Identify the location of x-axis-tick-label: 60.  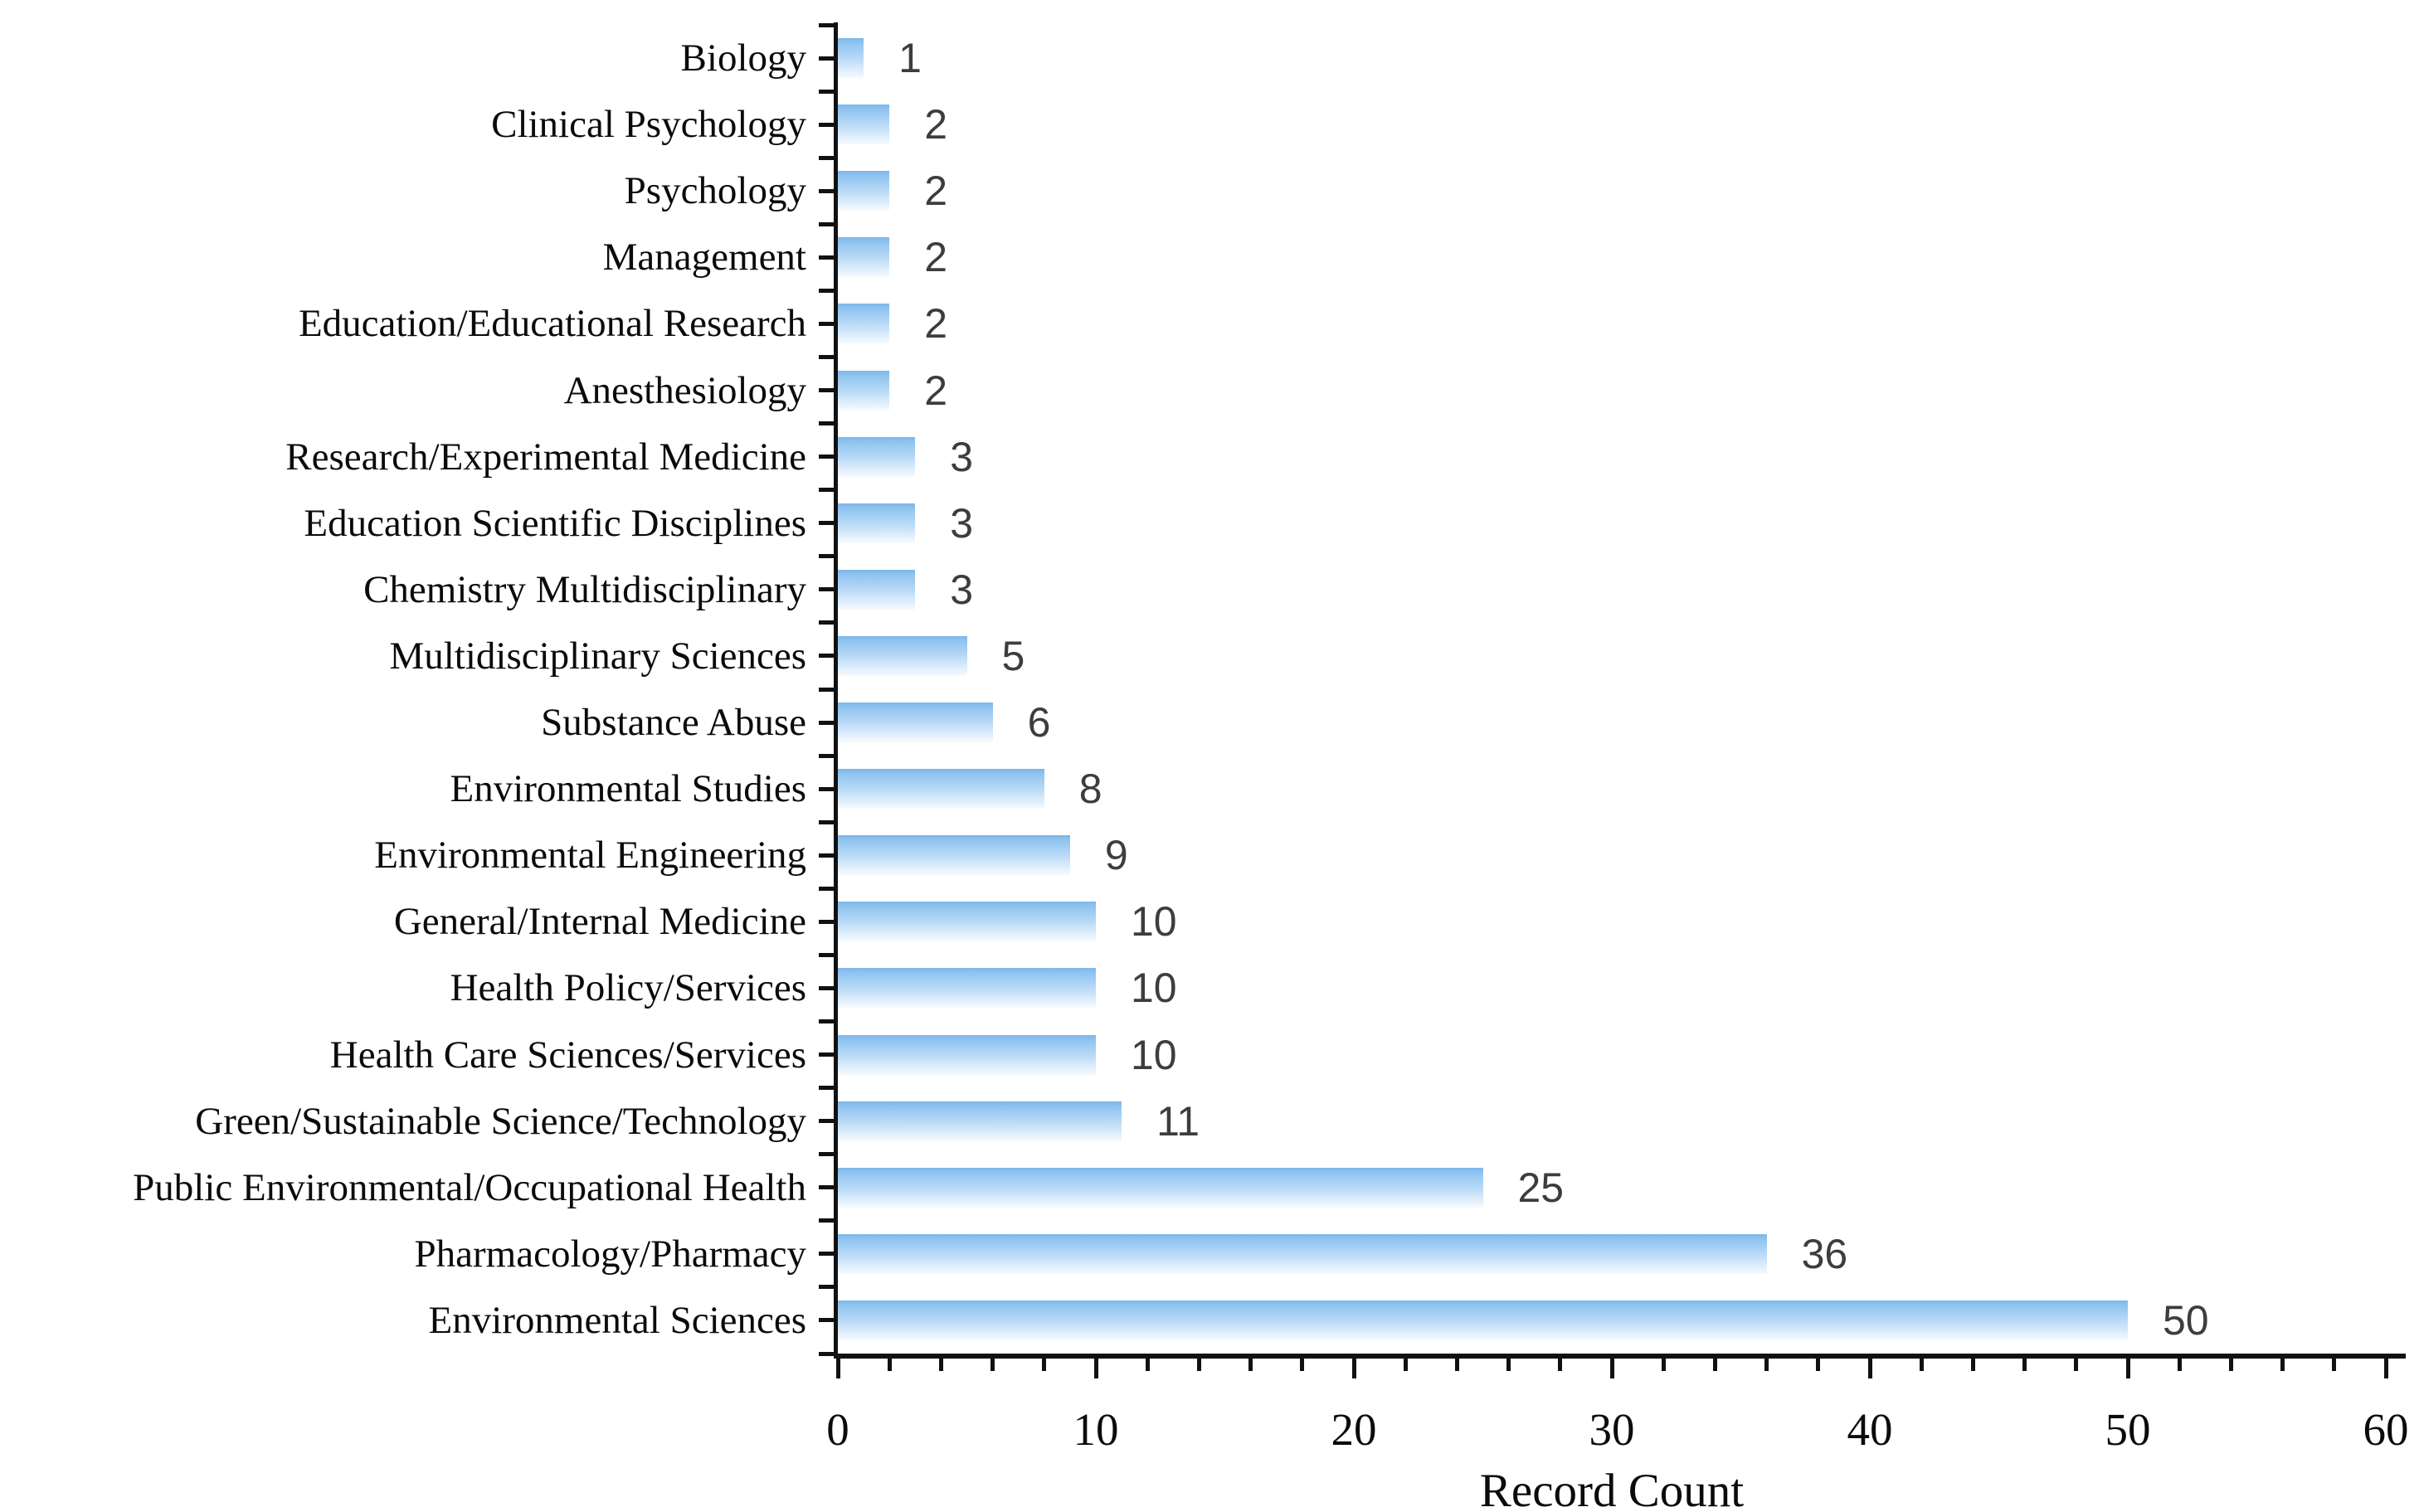
(2386, 1429).